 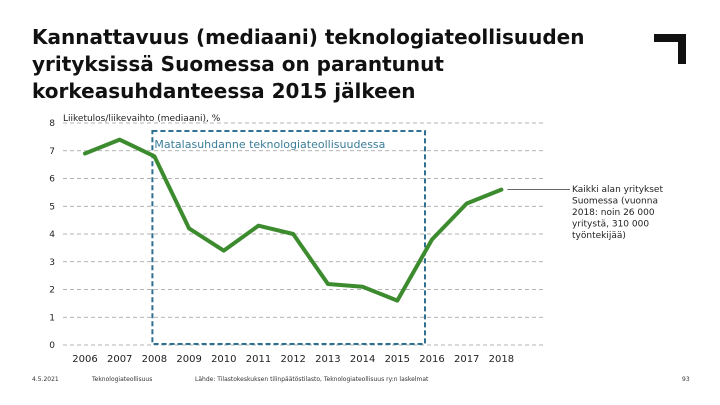 I want to click on y-axis-label: Liiketulos/liikevaihto (mediaani), %, so click(x=142, y=119).